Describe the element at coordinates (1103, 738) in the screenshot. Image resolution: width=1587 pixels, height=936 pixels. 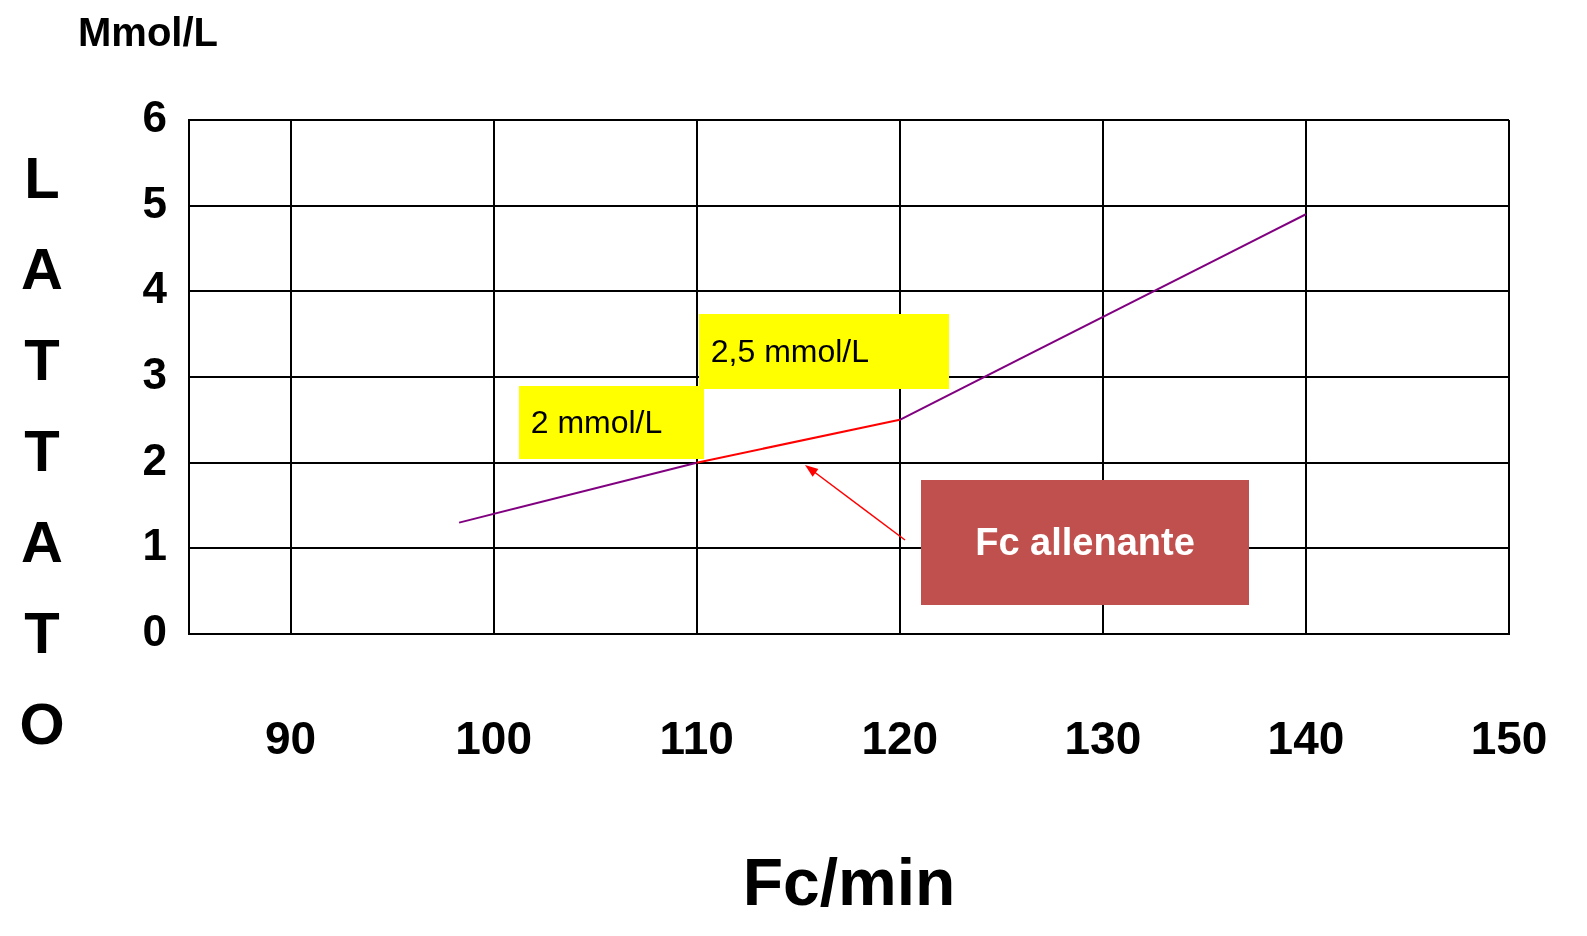
I see `x-tick-label: 130` at that location.